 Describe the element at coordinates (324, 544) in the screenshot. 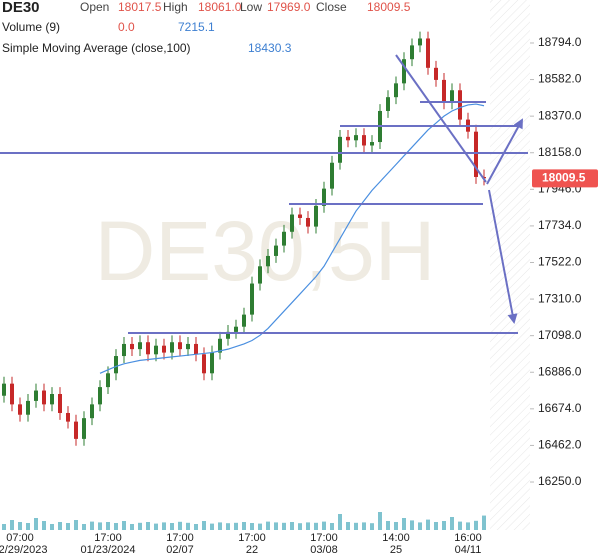

I see `x-tick-label: 17:00 03/08` at that location.